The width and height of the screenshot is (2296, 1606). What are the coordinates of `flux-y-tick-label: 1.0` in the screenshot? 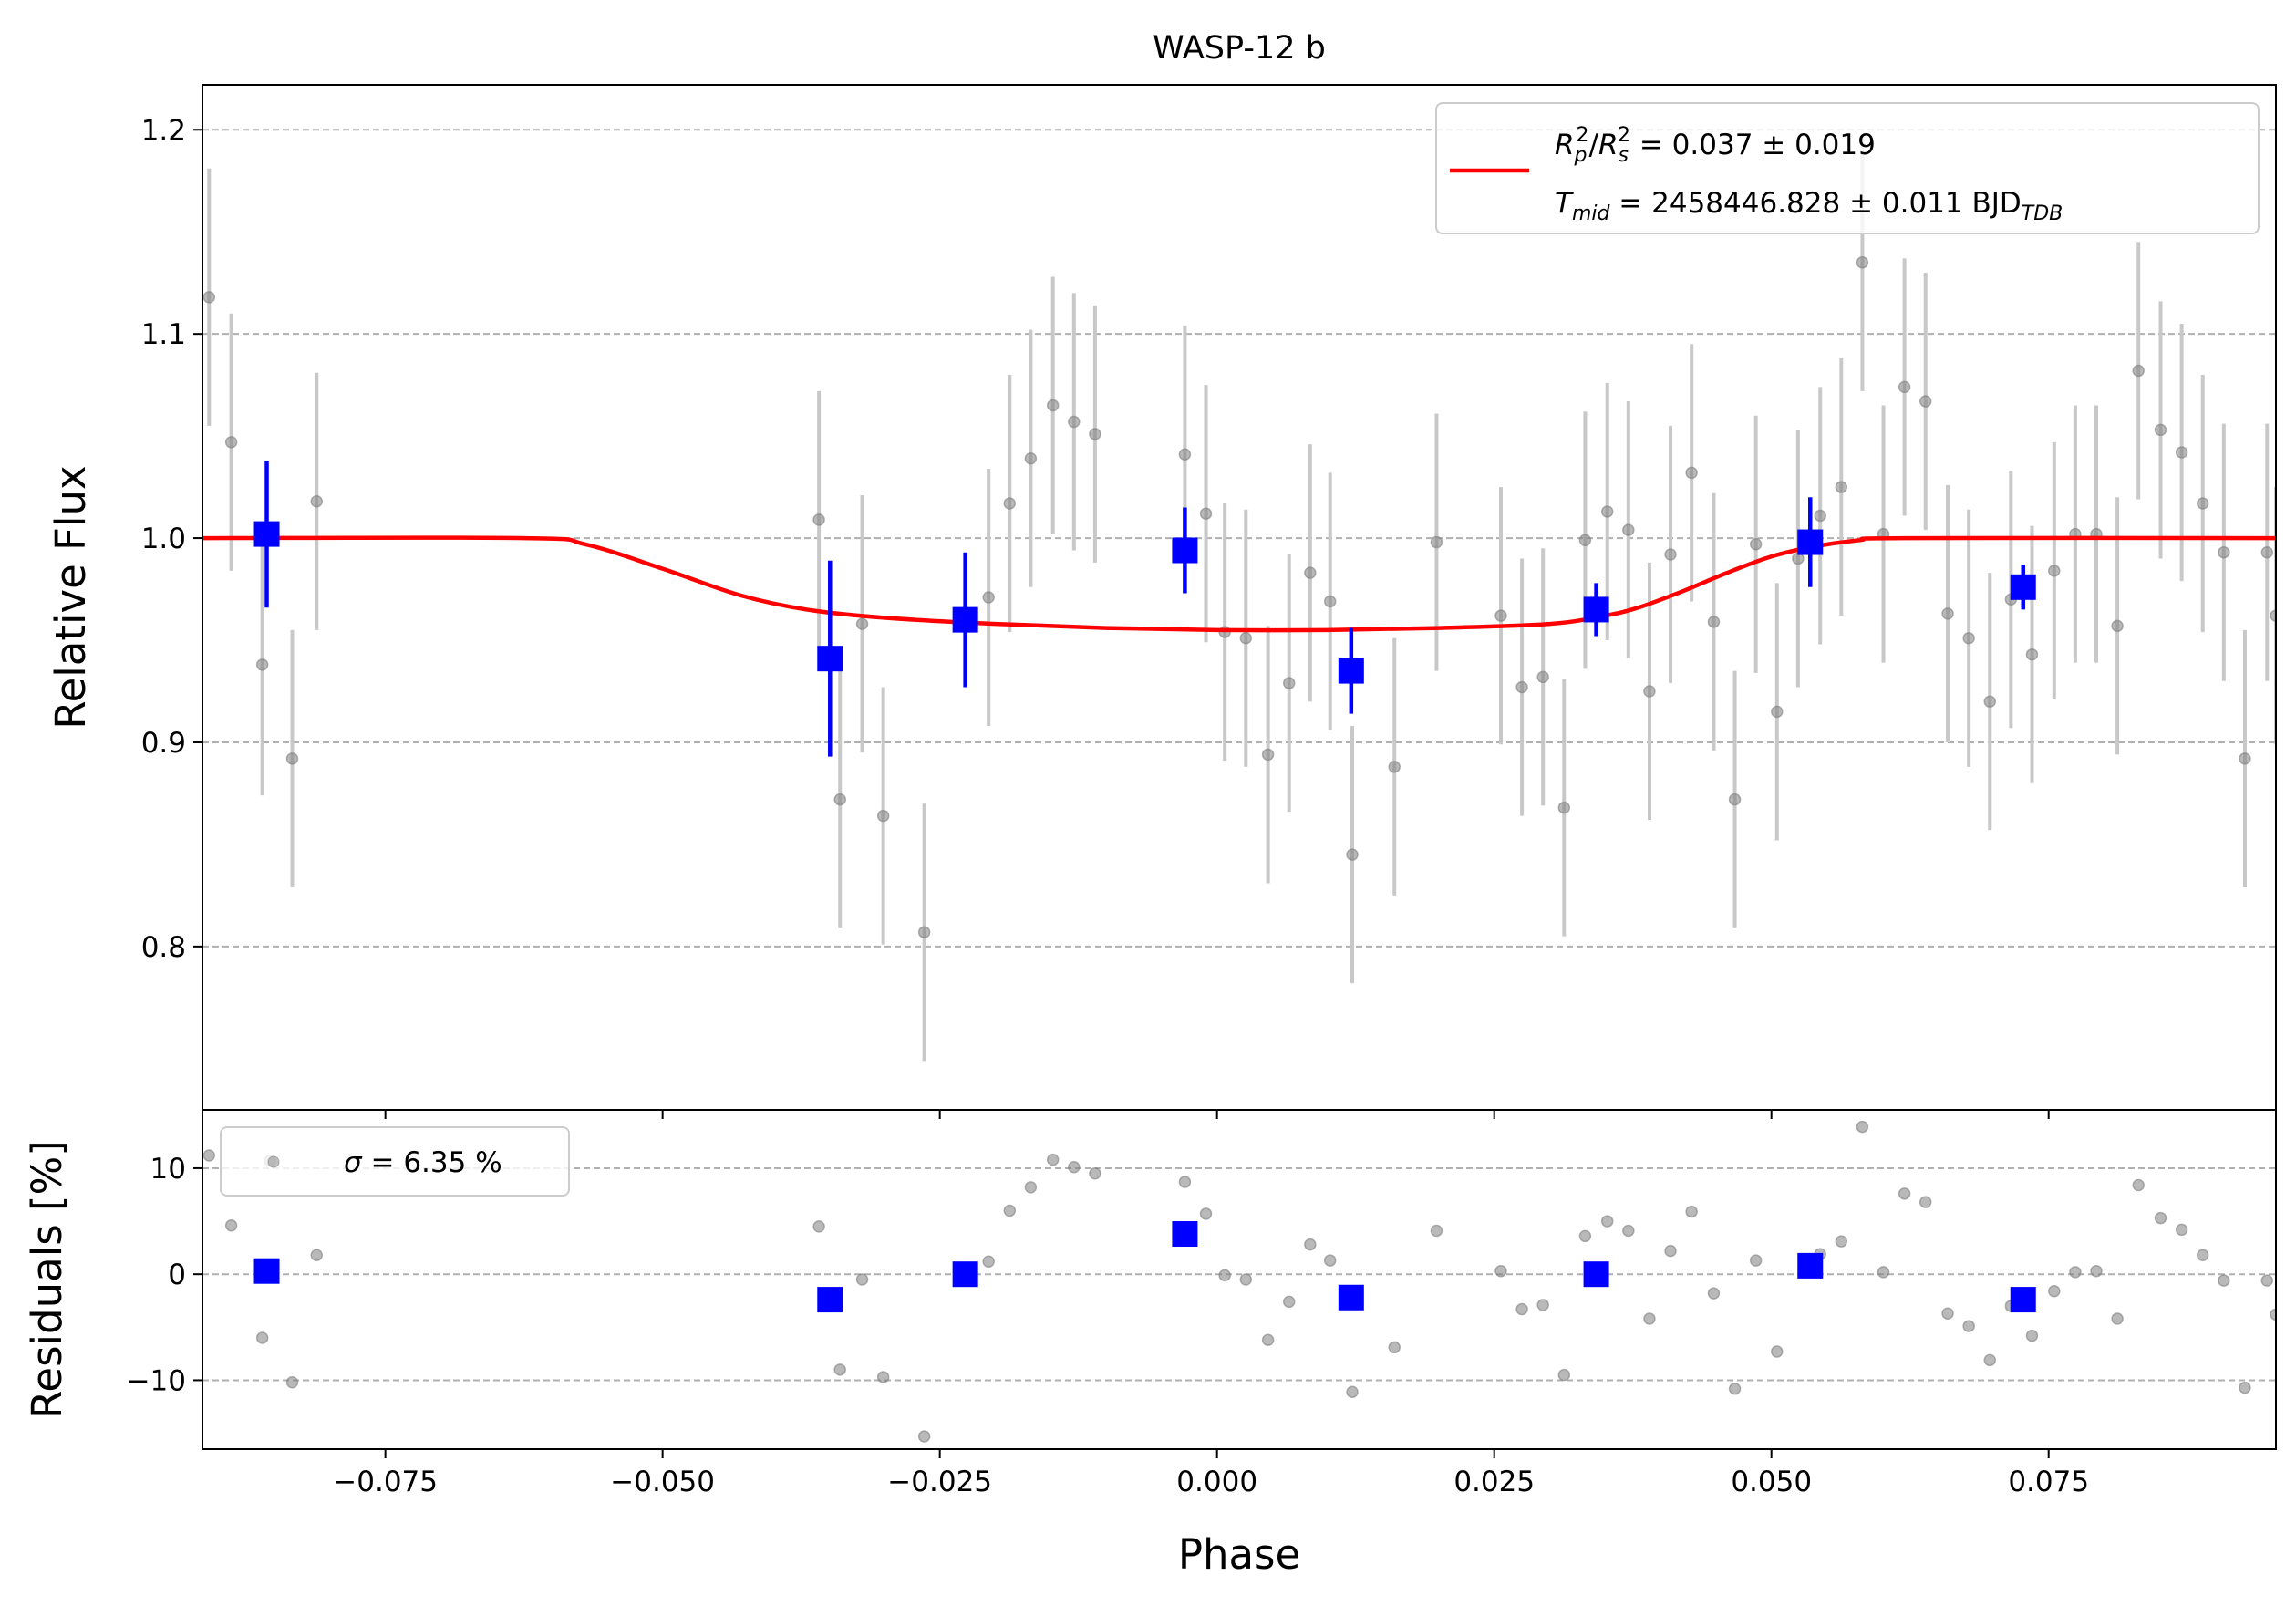 It's located at (163, 539).